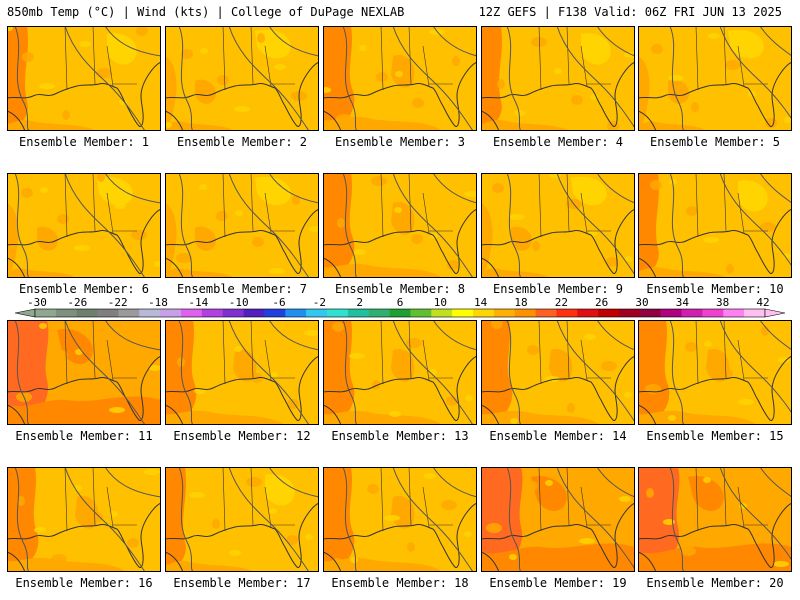  What do you see at coordinates (762, 302) in the screenshot?
I see `colorbar-tick-label: 42` at bounding box center [762, 302].